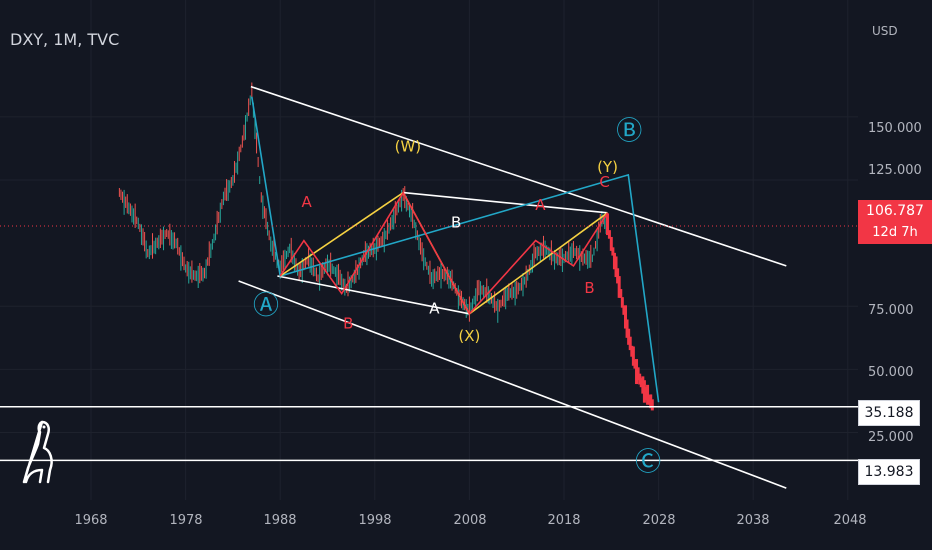  I want to click on x-tick-label: 1978, so click(186, 520).